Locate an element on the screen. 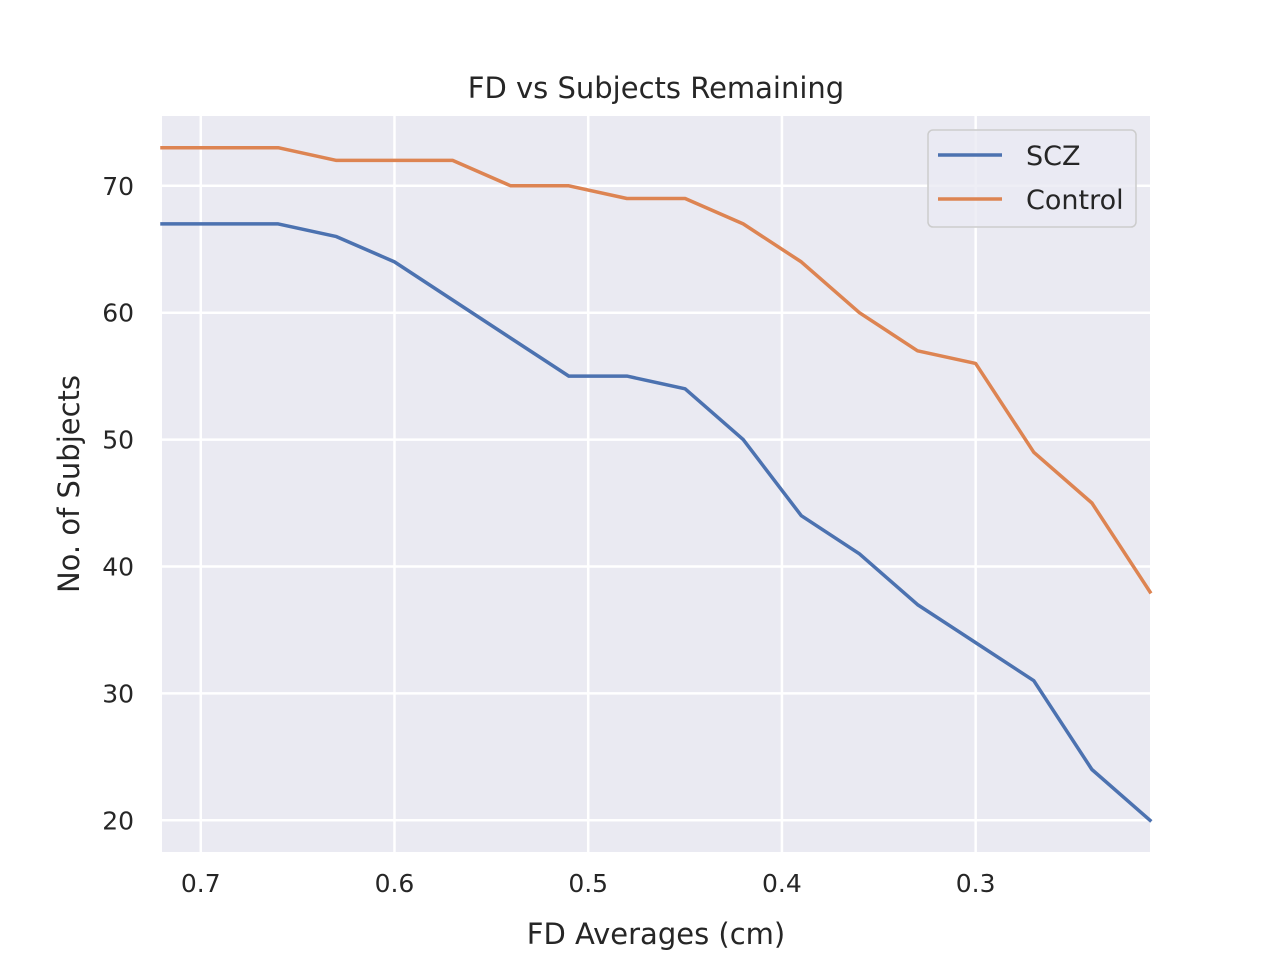  y-tick-label: 70 is located at coordinates (118, 186).